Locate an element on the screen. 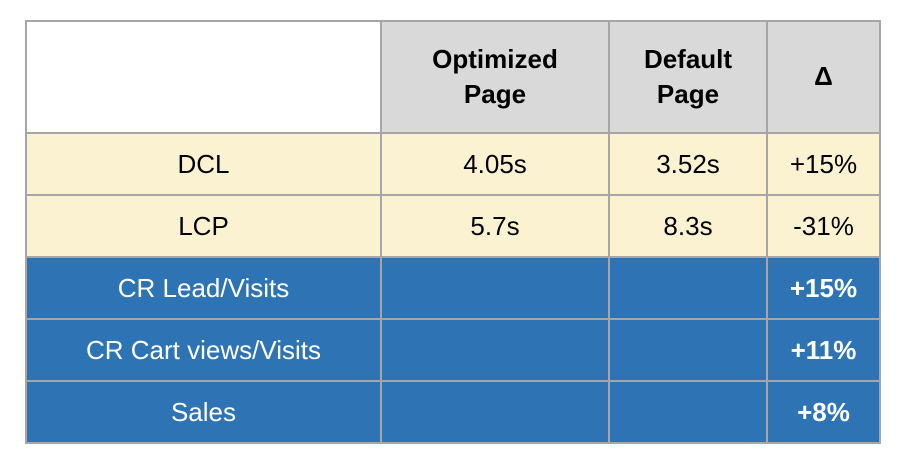 The width and height of the screenshot is (910, 470). cr-lead-optimized-value is located at coordinates (495, 288).